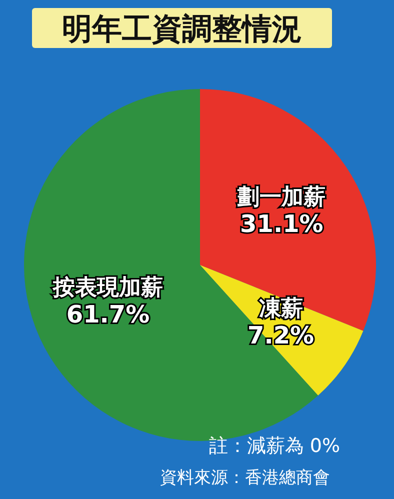  Describe the element at coordinates (182, 29) in the screenshot. I see `chart-title: 明年工資調整情況` at that location.